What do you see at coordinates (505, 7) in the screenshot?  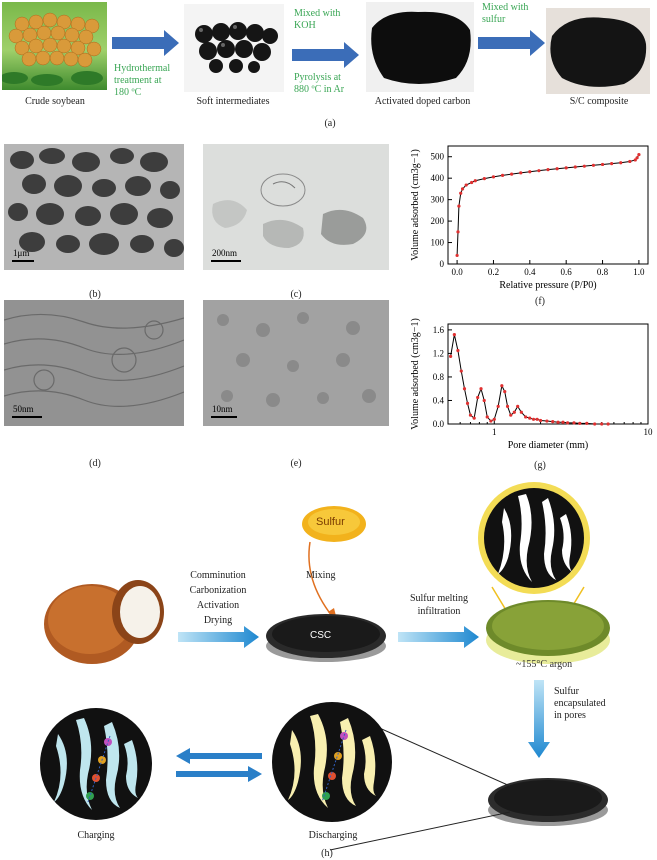 I see `arrow-3-line-1: Mixed with` at bounding box center [505, 7].